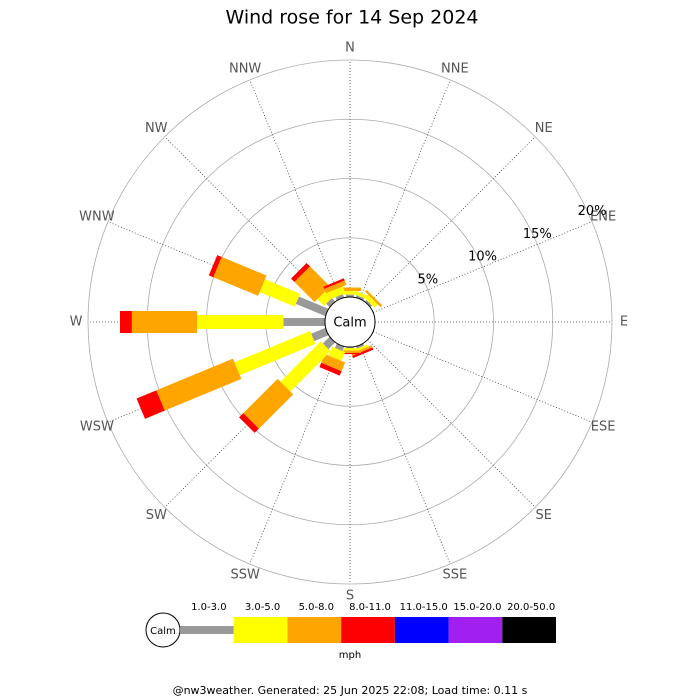  Describe the element at coordinates (482, 257) in the screenshot. I see `ring-label: 10%` at that location.